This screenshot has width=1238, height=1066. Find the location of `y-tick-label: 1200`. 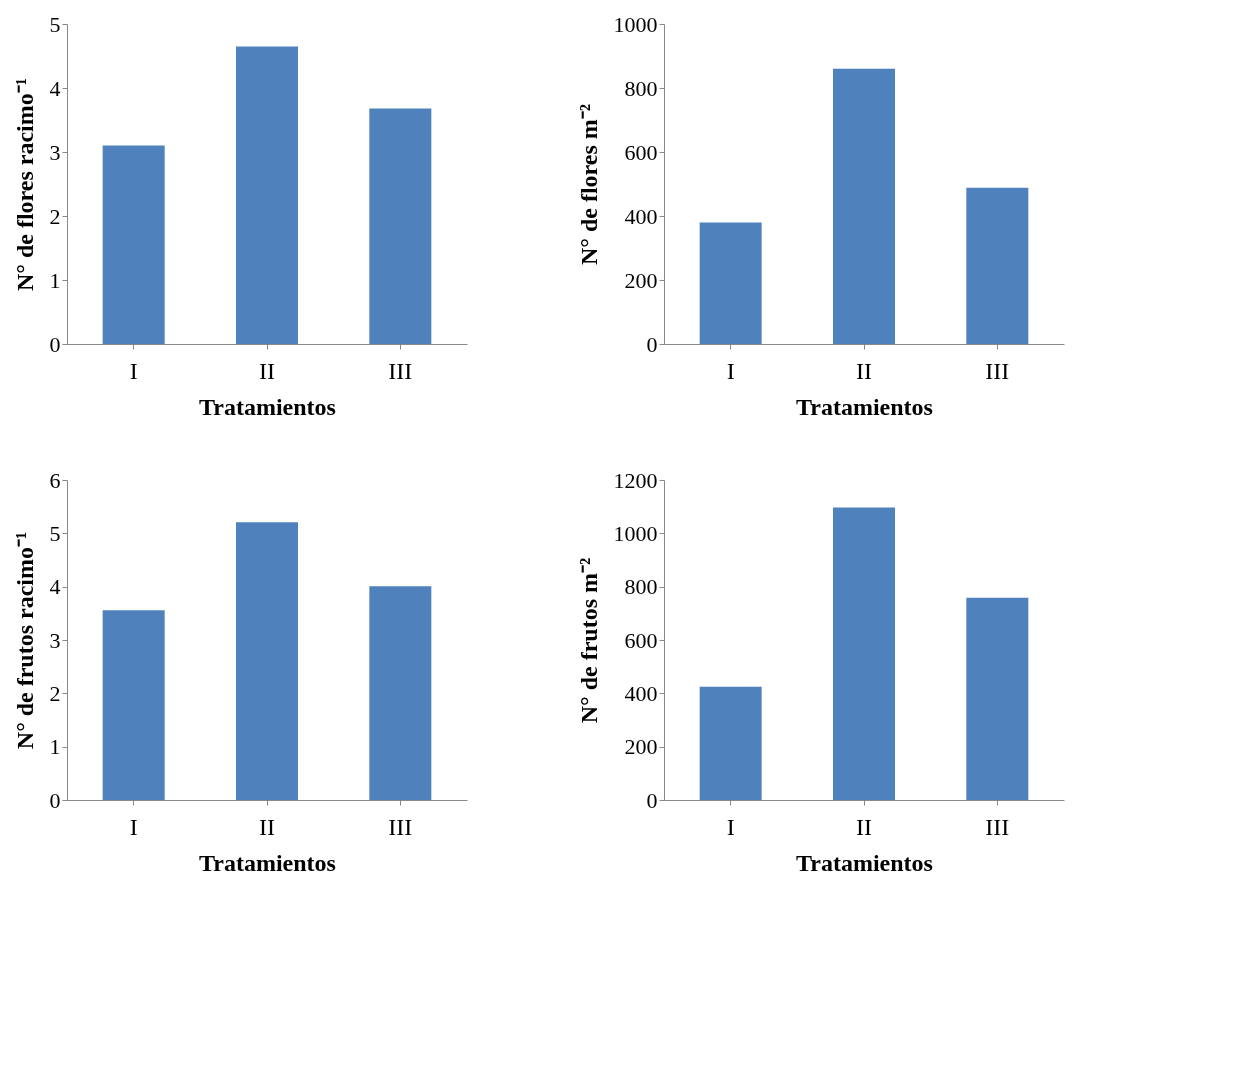

y-tick-label: 1200 is located at coordinates (635, 480).